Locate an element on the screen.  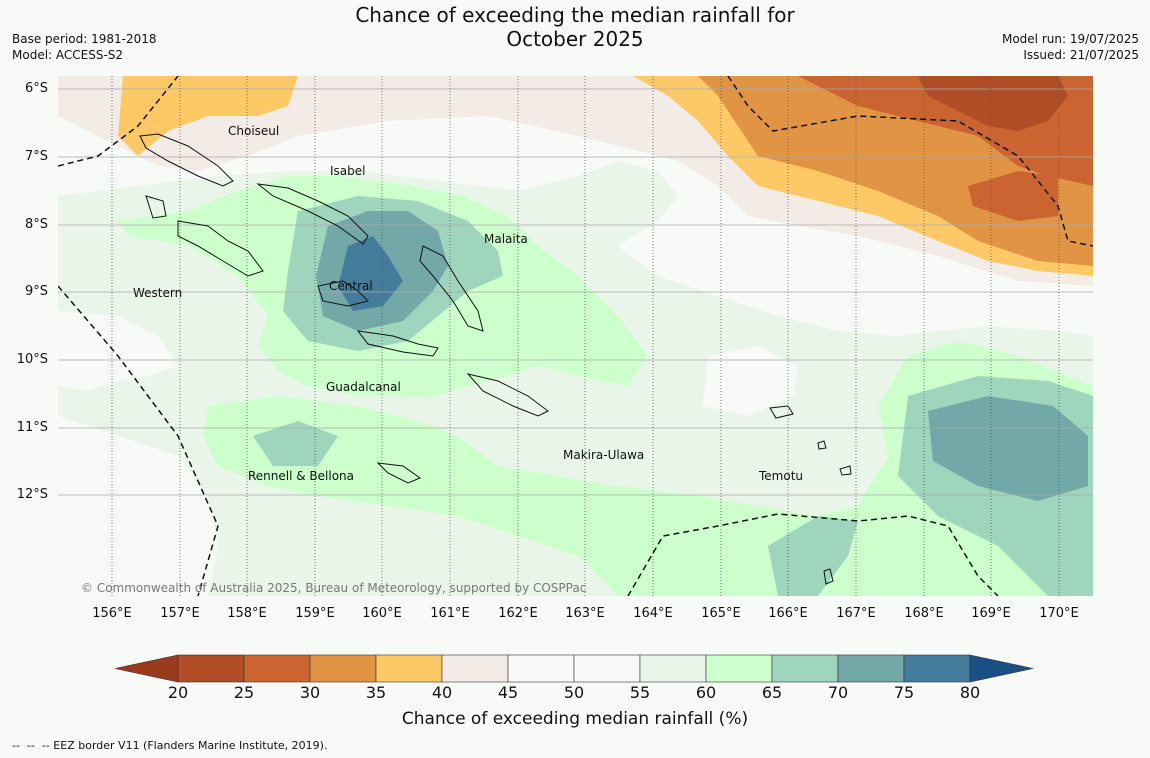
label-guadalcanal: Guadalcanal is located at coordinates (363, 387).